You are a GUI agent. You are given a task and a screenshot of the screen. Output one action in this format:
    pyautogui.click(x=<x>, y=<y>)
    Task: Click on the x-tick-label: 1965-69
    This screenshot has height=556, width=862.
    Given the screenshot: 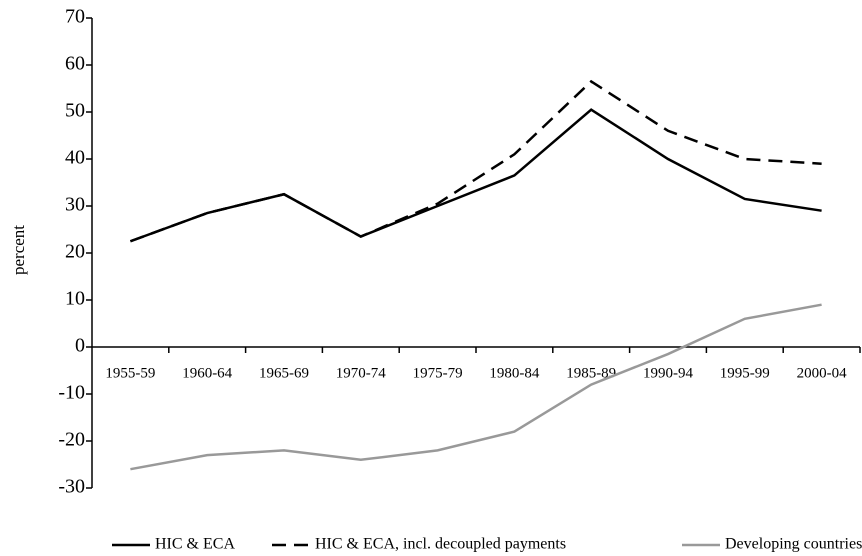 What is the action you would take?
    pyautogui.click(x=284, y=373)
    